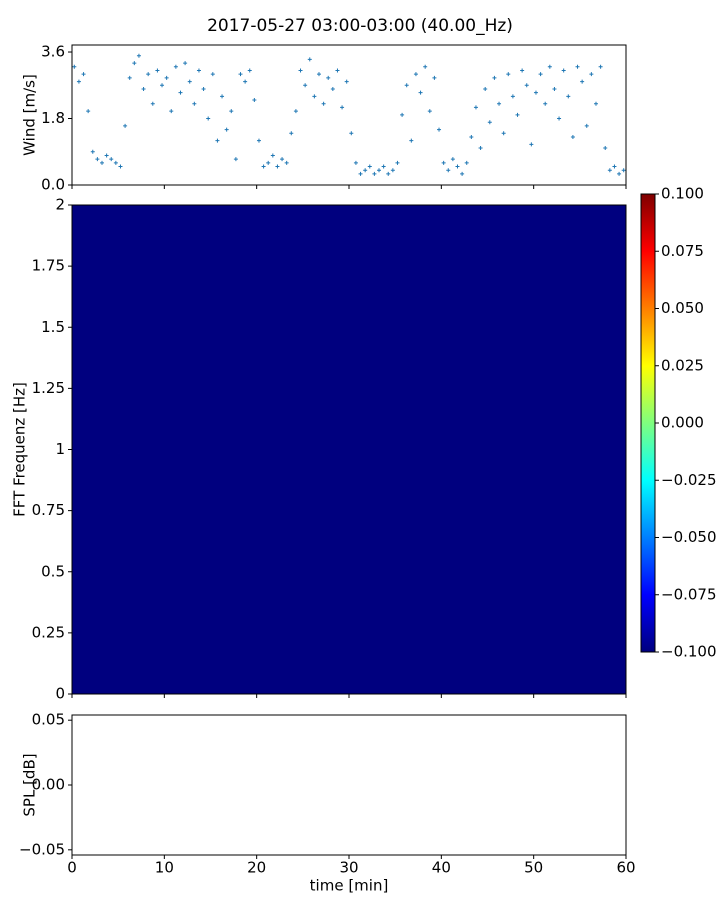  I want to click on x-tick-label: 30, so click(348, 868).